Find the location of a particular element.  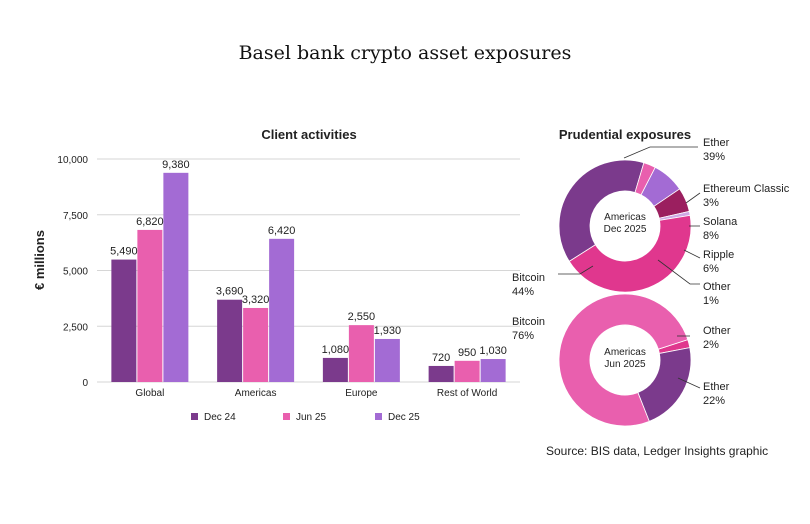

leader-bitcoin-dec is located at coordinates (576, 270).